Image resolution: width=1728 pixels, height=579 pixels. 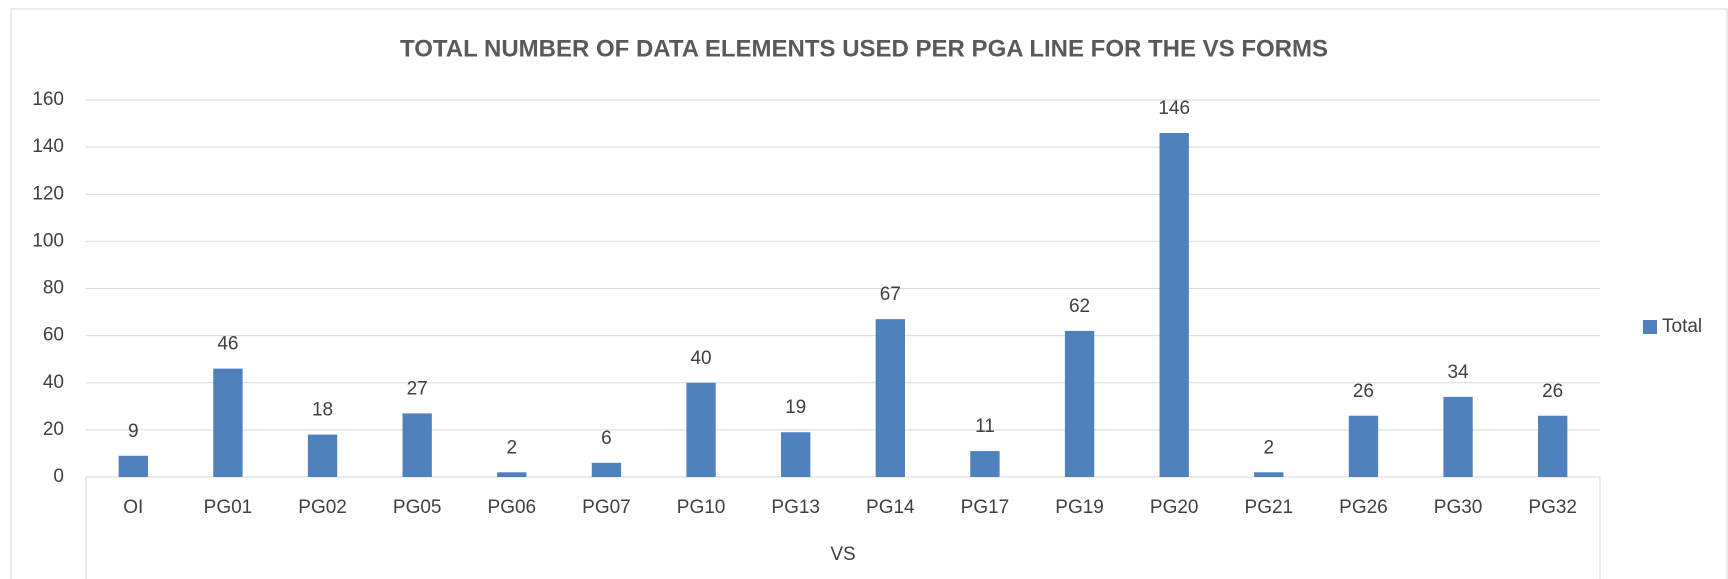 What do you see at coordinates (1174, 507) in the screenshot?
I see `x-tick-label: PG20` at bounding box center [1174, 507].